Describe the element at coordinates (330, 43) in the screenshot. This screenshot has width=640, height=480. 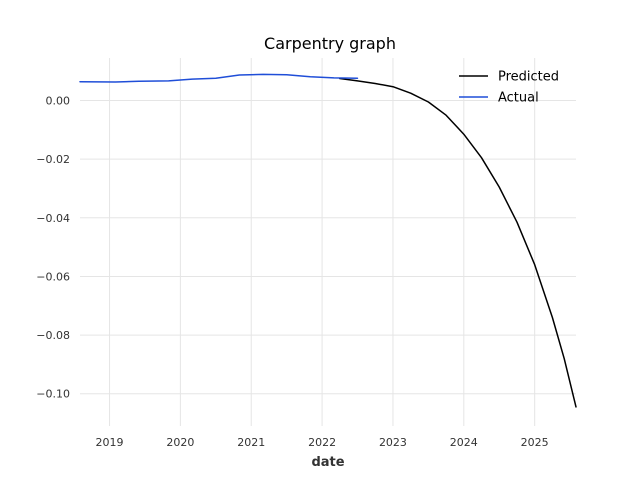
I see `chart-title: Carpentry graph` at that location.